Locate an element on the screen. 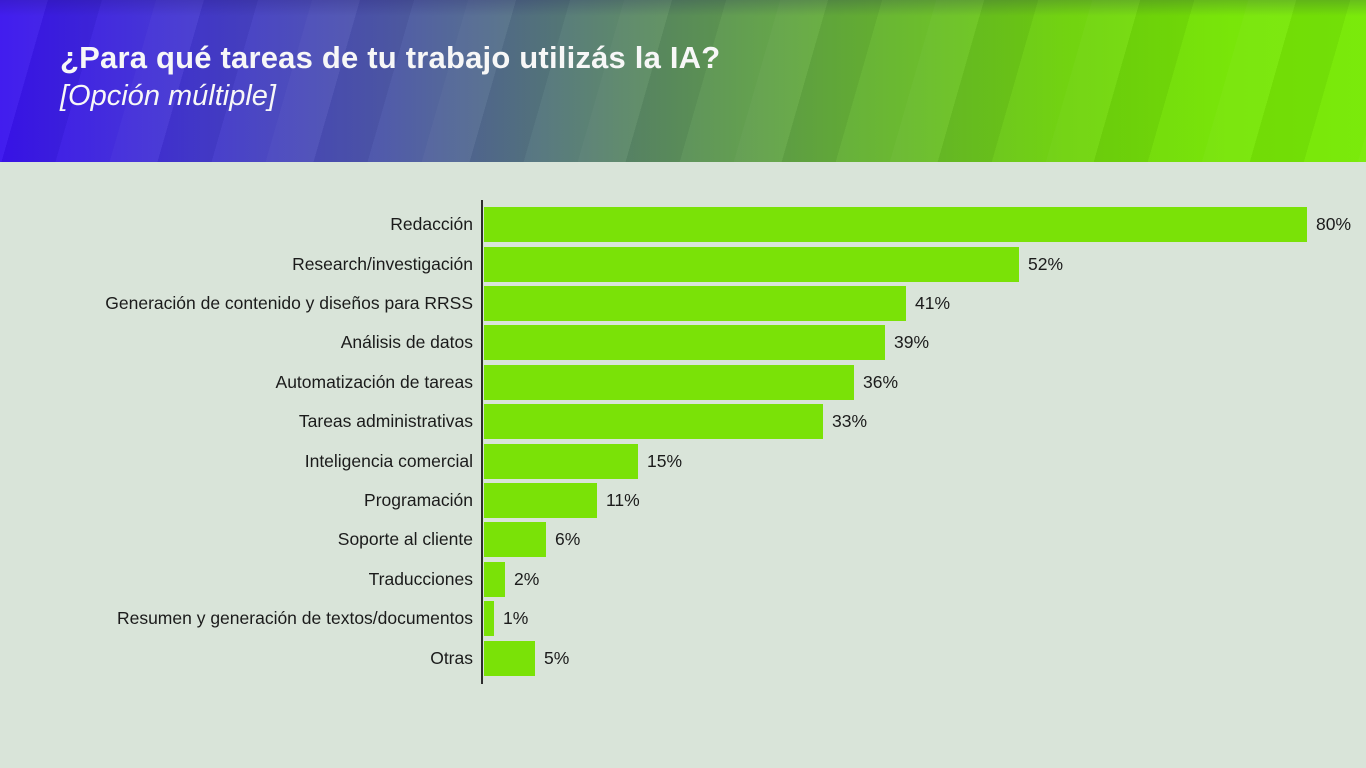  category-label: Otras is located at coordinates (451, 657).